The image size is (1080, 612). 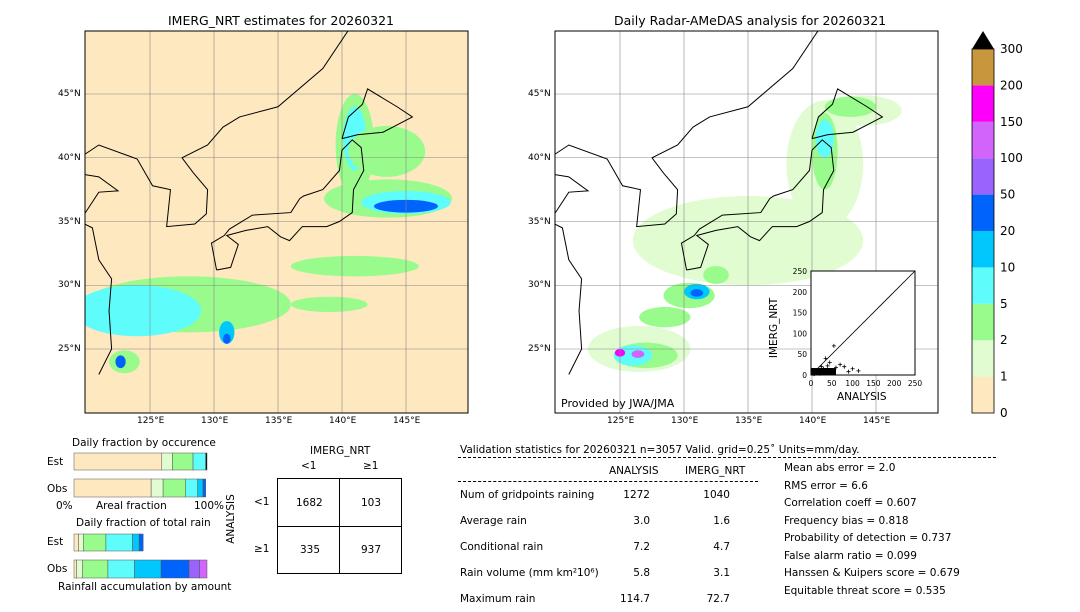 I want to click on occ-est-label: Est, so click(x=55, y=462).